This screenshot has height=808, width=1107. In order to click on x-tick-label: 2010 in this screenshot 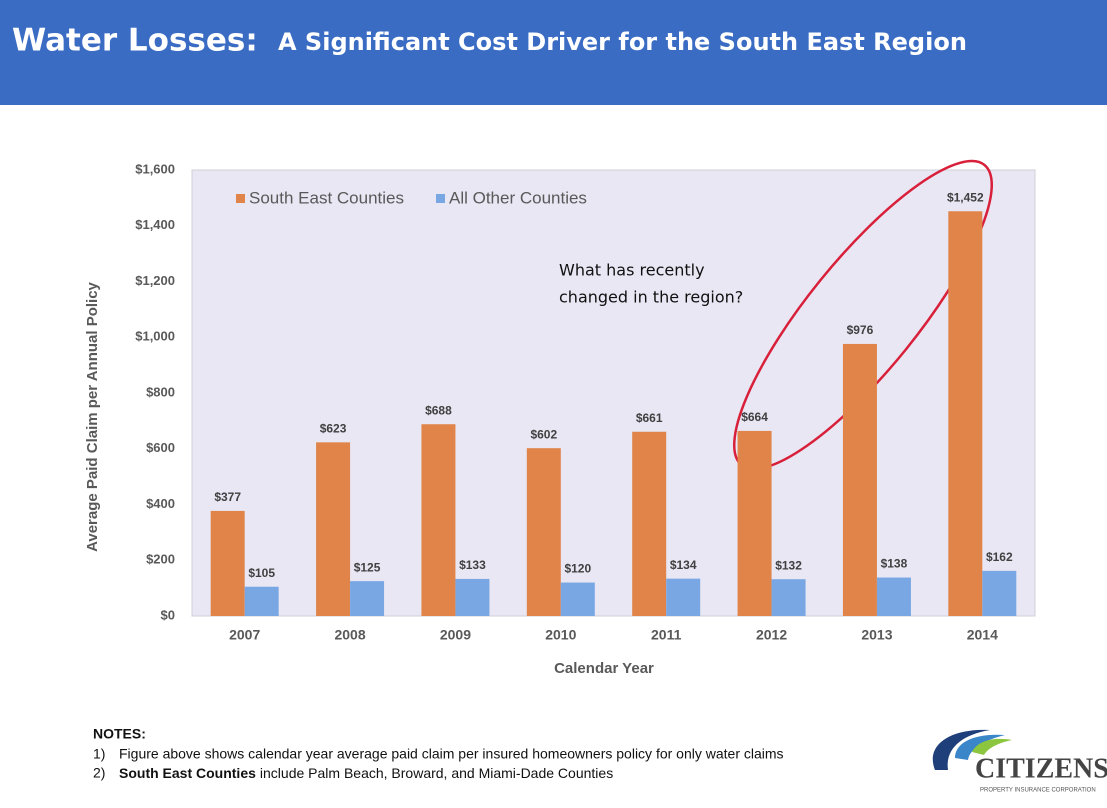, I will do `click(560, 635)`.